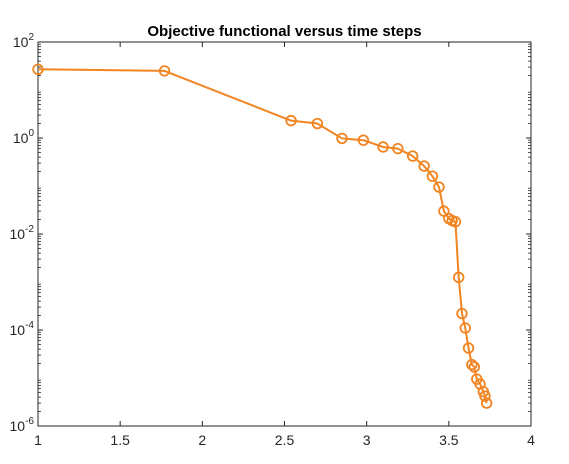  I want to click on y-tick-label: 10⁻⁶, so click(22, 425).